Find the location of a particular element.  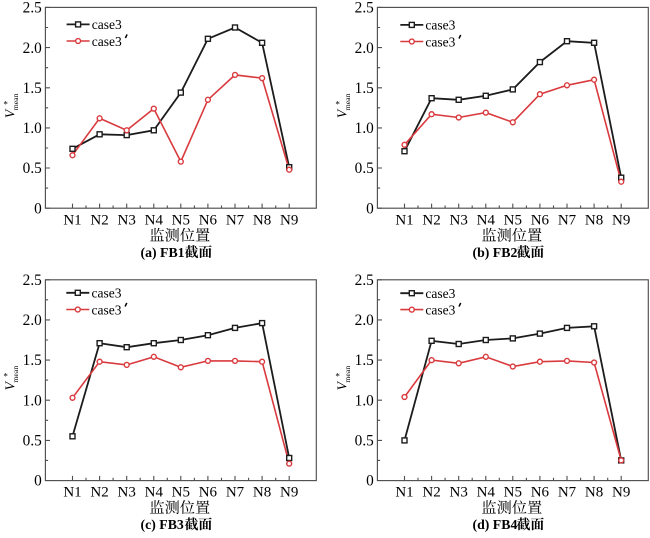

svg-text: (d) FB4 is located at coordinates (495, 525).